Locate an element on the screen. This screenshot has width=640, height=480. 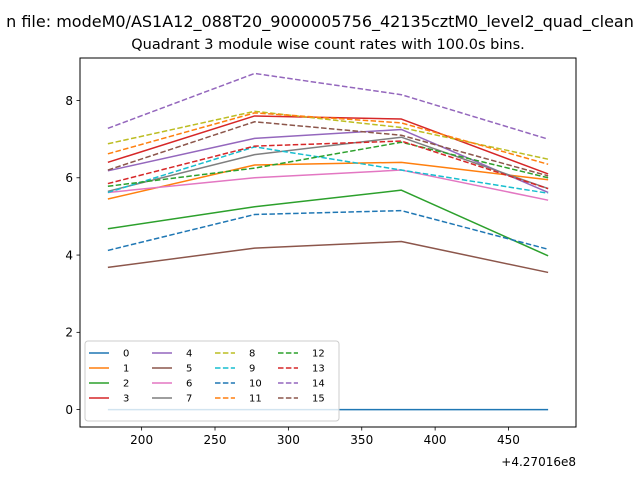
x-tick-label: 200 is located at coordinates (141, 440).